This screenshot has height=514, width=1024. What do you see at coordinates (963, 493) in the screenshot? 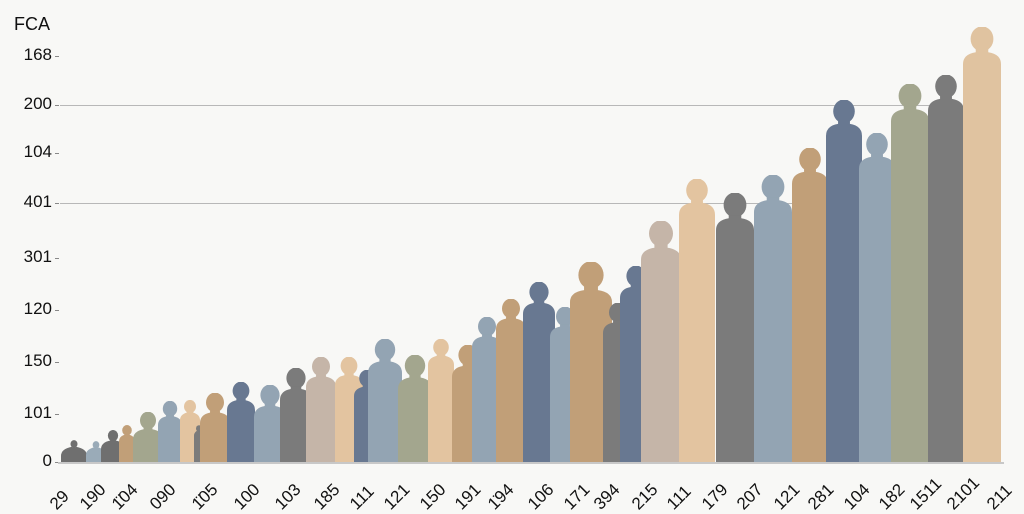
I see `x-tick-label: 2101` at bounding box center [963, 493].